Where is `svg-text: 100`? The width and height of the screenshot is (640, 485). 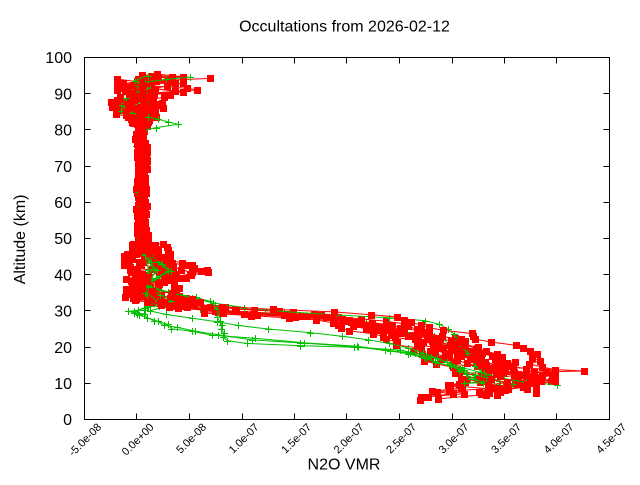
svg-text: 100 is located at coordinates (58, 58).